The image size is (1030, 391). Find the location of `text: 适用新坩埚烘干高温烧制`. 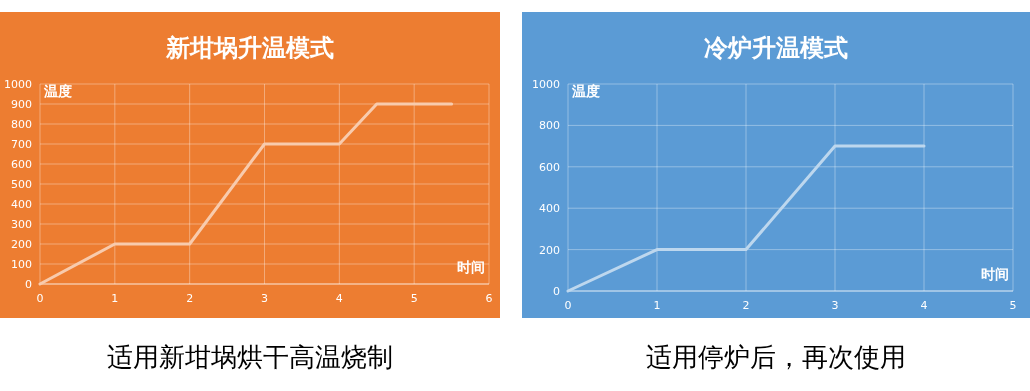

text: 适用新坩埚烘干高温烧制 is located at coordinates (250, 357).